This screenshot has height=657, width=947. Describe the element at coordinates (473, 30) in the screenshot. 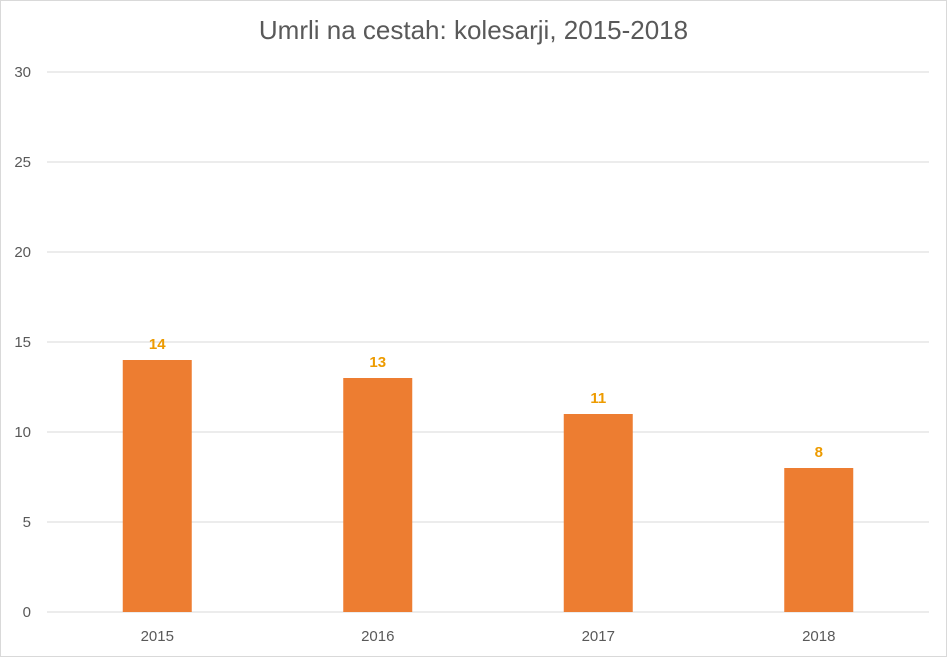

I see `chart-title: Umrli na cestah: kolesarji, 2015-2018` at that location.